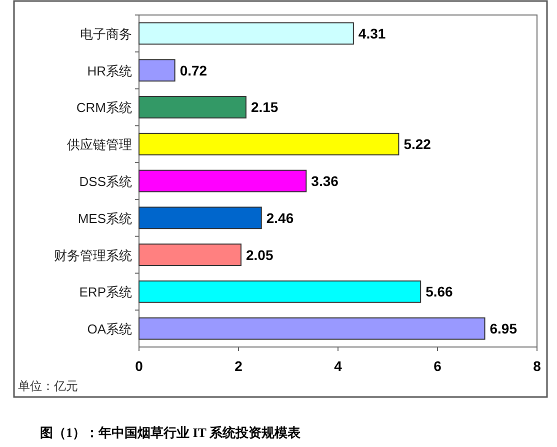 This screenshot has height=447, width=557. Describe the element at coordinates (238, 366) in the screenshot. I see `x-tick-label: 2` at that location.